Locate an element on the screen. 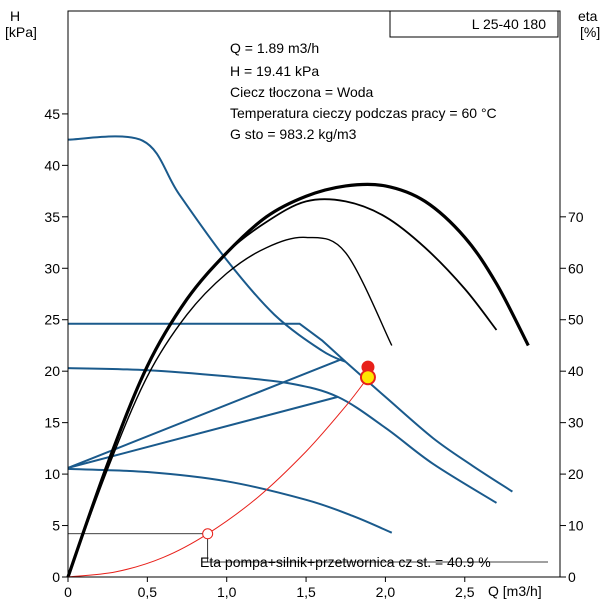  info-head: H = 19.41 kPa is located at coordinates (274, 71).